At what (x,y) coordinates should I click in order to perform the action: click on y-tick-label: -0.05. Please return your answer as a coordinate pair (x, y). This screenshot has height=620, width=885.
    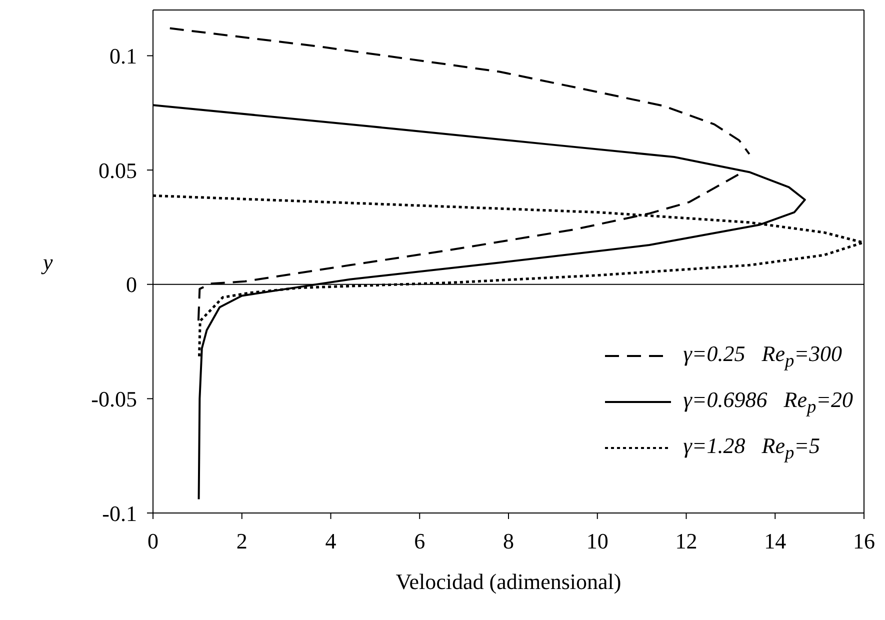
    Looking at the image, I should click on (114, 399).